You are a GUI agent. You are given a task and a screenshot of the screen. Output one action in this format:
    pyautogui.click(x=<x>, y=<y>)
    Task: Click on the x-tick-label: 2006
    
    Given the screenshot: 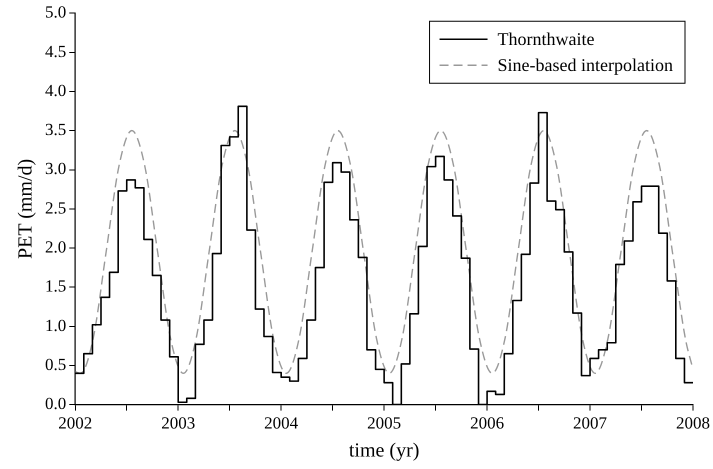 What is the action you would take?
    pyautogui.click(x=487, y=422)
    